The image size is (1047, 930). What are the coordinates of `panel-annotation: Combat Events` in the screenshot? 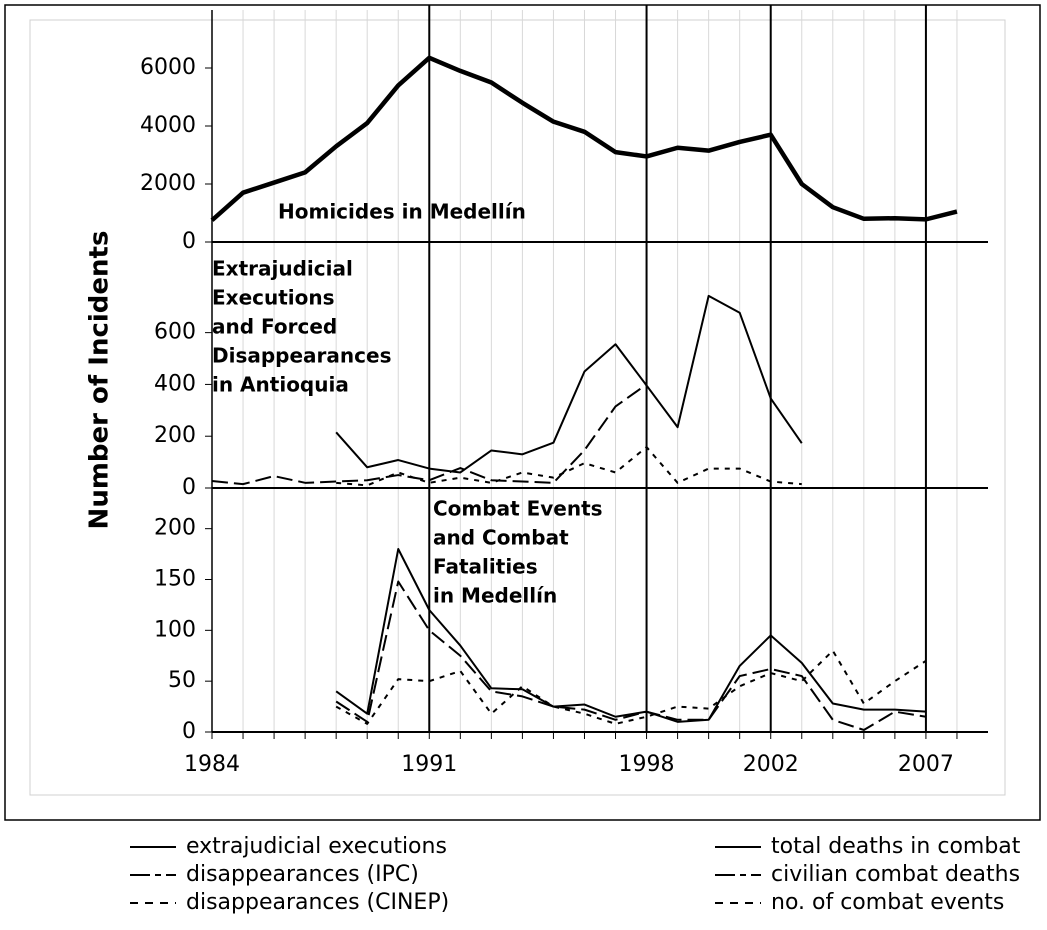 It's located at (518, 509).